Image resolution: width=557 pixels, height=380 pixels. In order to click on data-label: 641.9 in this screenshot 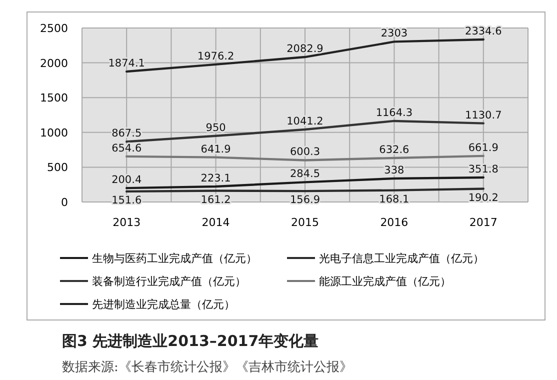, I will do `click(215, 149)`.